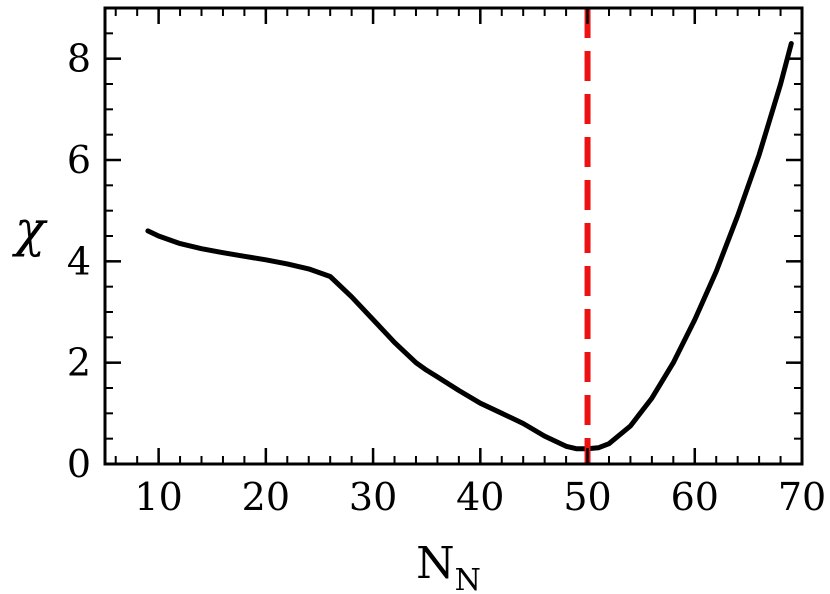 The height and width of the screenshot is (594, 830). Describe the element at coordinates (587, 497) in the screenshot. I see `x-tick-label: 50` at that location.